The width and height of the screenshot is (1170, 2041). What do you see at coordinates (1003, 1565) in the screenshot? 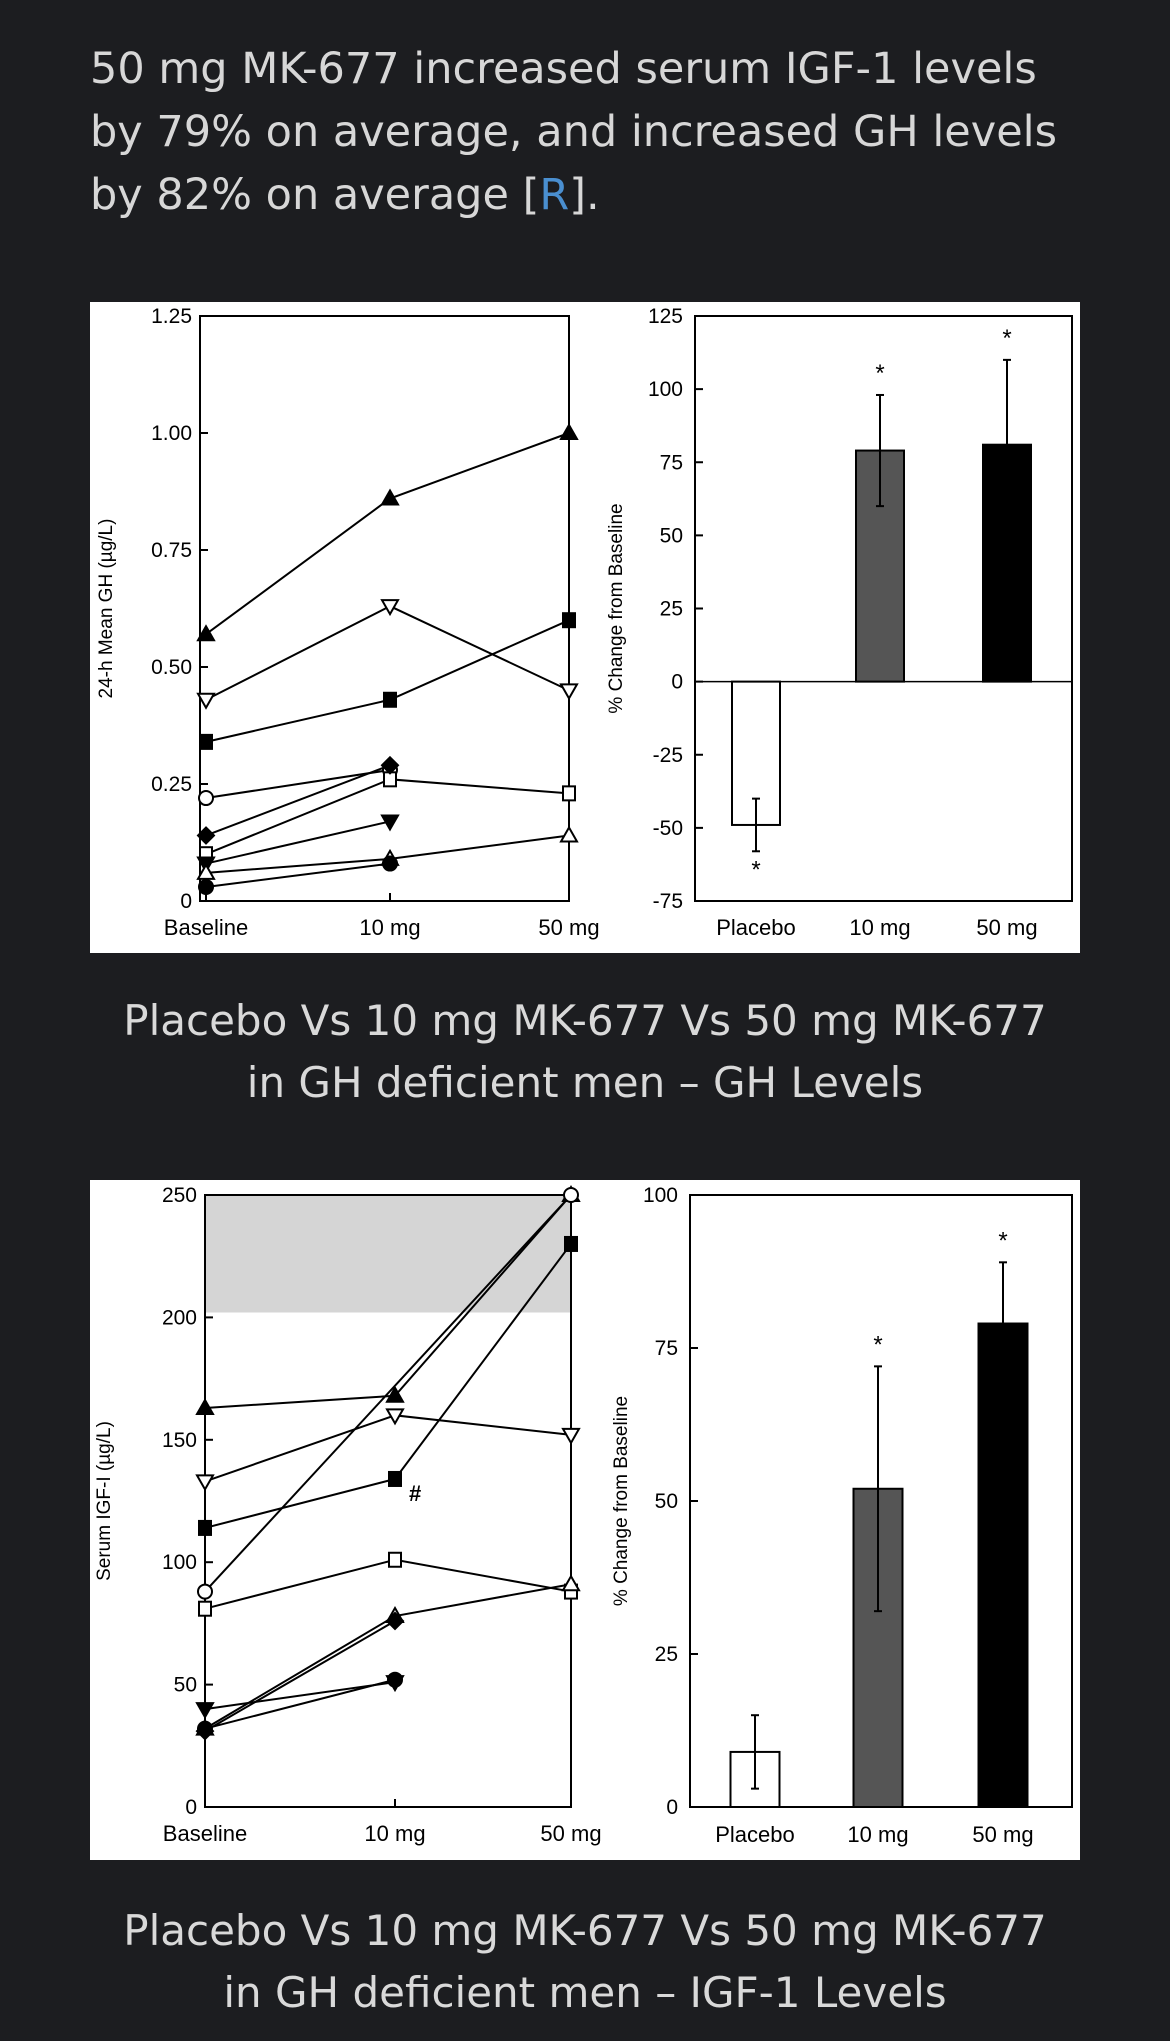
I see `bar` at bounding box center [1003, 1565].